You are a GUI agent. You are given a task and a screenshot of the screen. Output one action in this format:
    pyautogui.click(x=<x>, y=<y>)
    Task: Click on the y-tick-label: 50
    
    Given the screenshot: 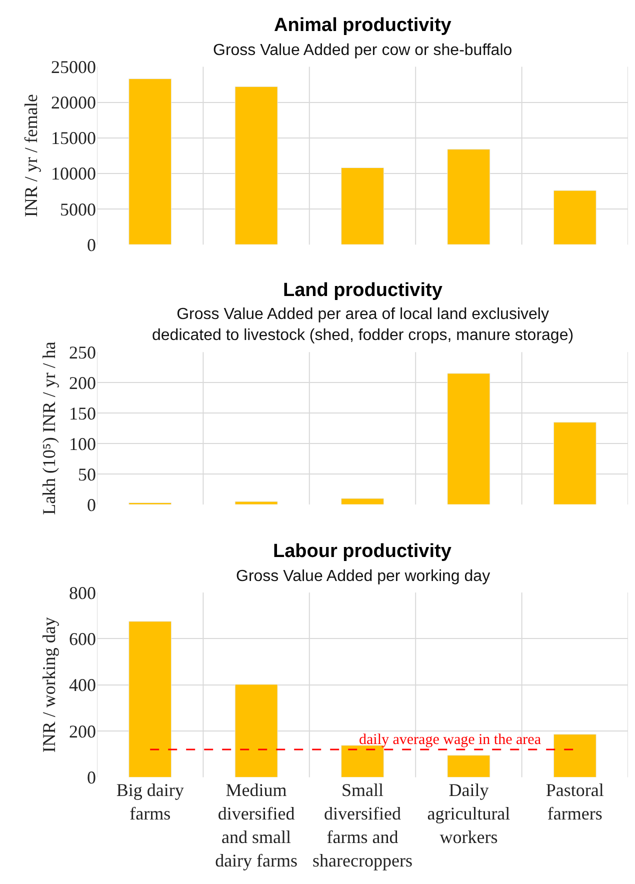 What is the action you would take?
    pyautogui.click(x=87, y=474)
    